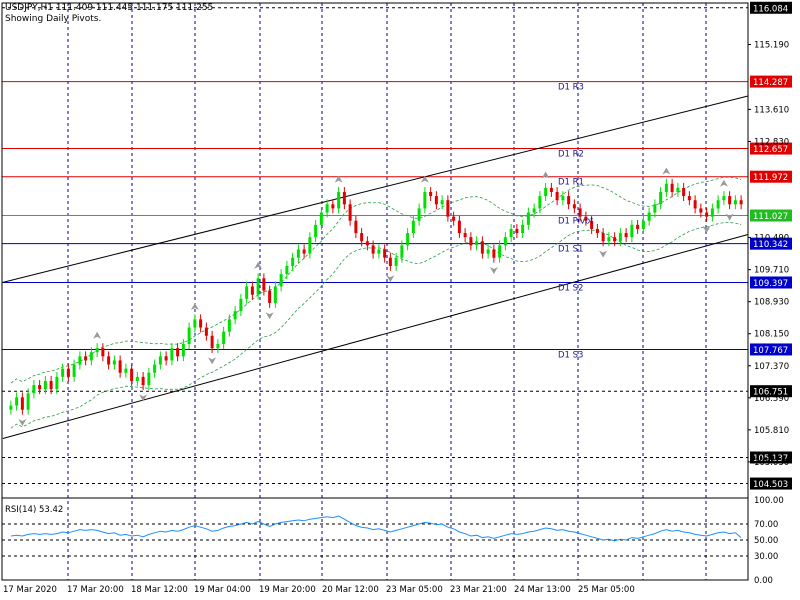  Describe the element at coordinates (770, 485) in the screenshot. I see `price-level-value: 104.503` at that location.